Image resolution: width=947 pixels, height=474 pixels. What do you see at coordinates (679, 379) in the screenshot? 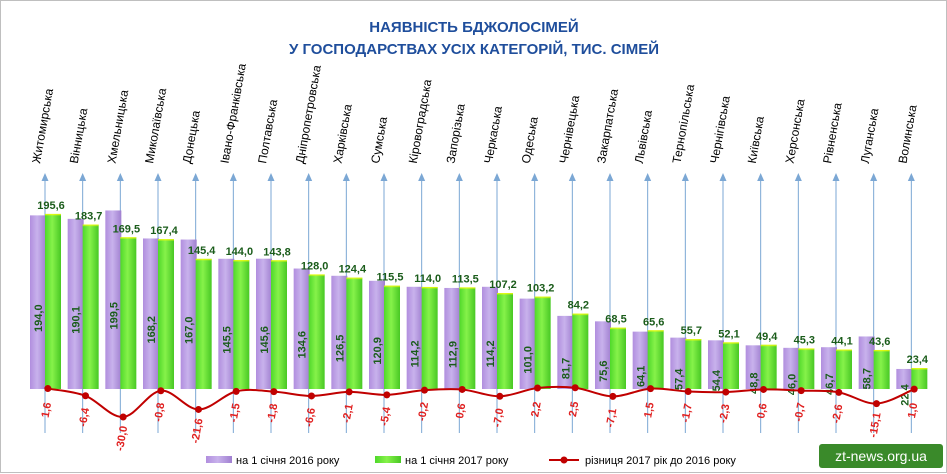
I see `value-label-2016: 57,4` at bounding box center [679, 379].